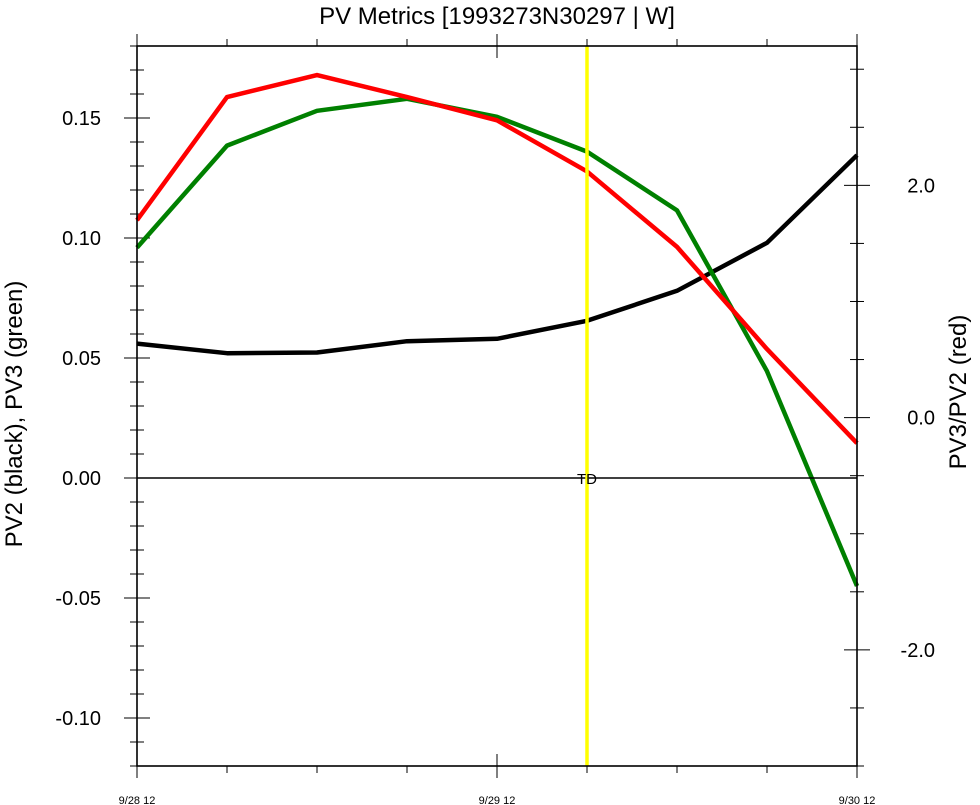 The image size is (980, 805). Describe the element at coordinates (14, 414) in the screenshot. I see `left-axis-label: PV2 (black), PV3 (green)` at that location.